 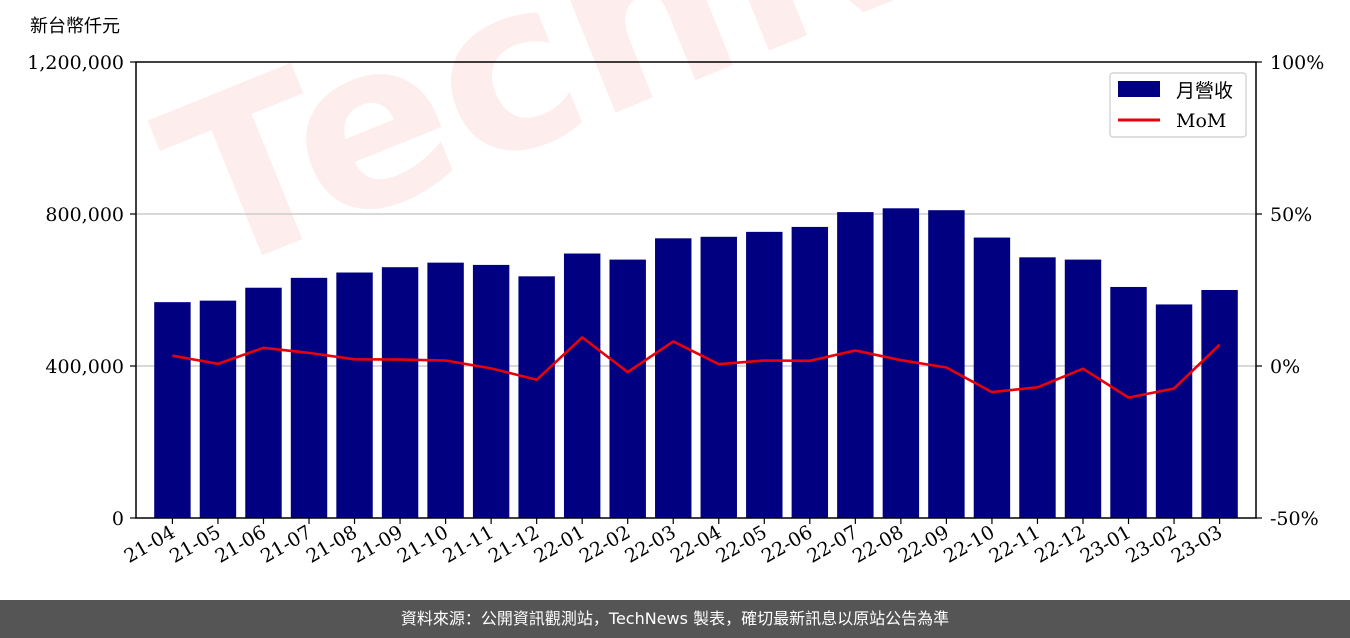 I want to click on y-right-tick-label: 0%, so click(x=1285, y=367).